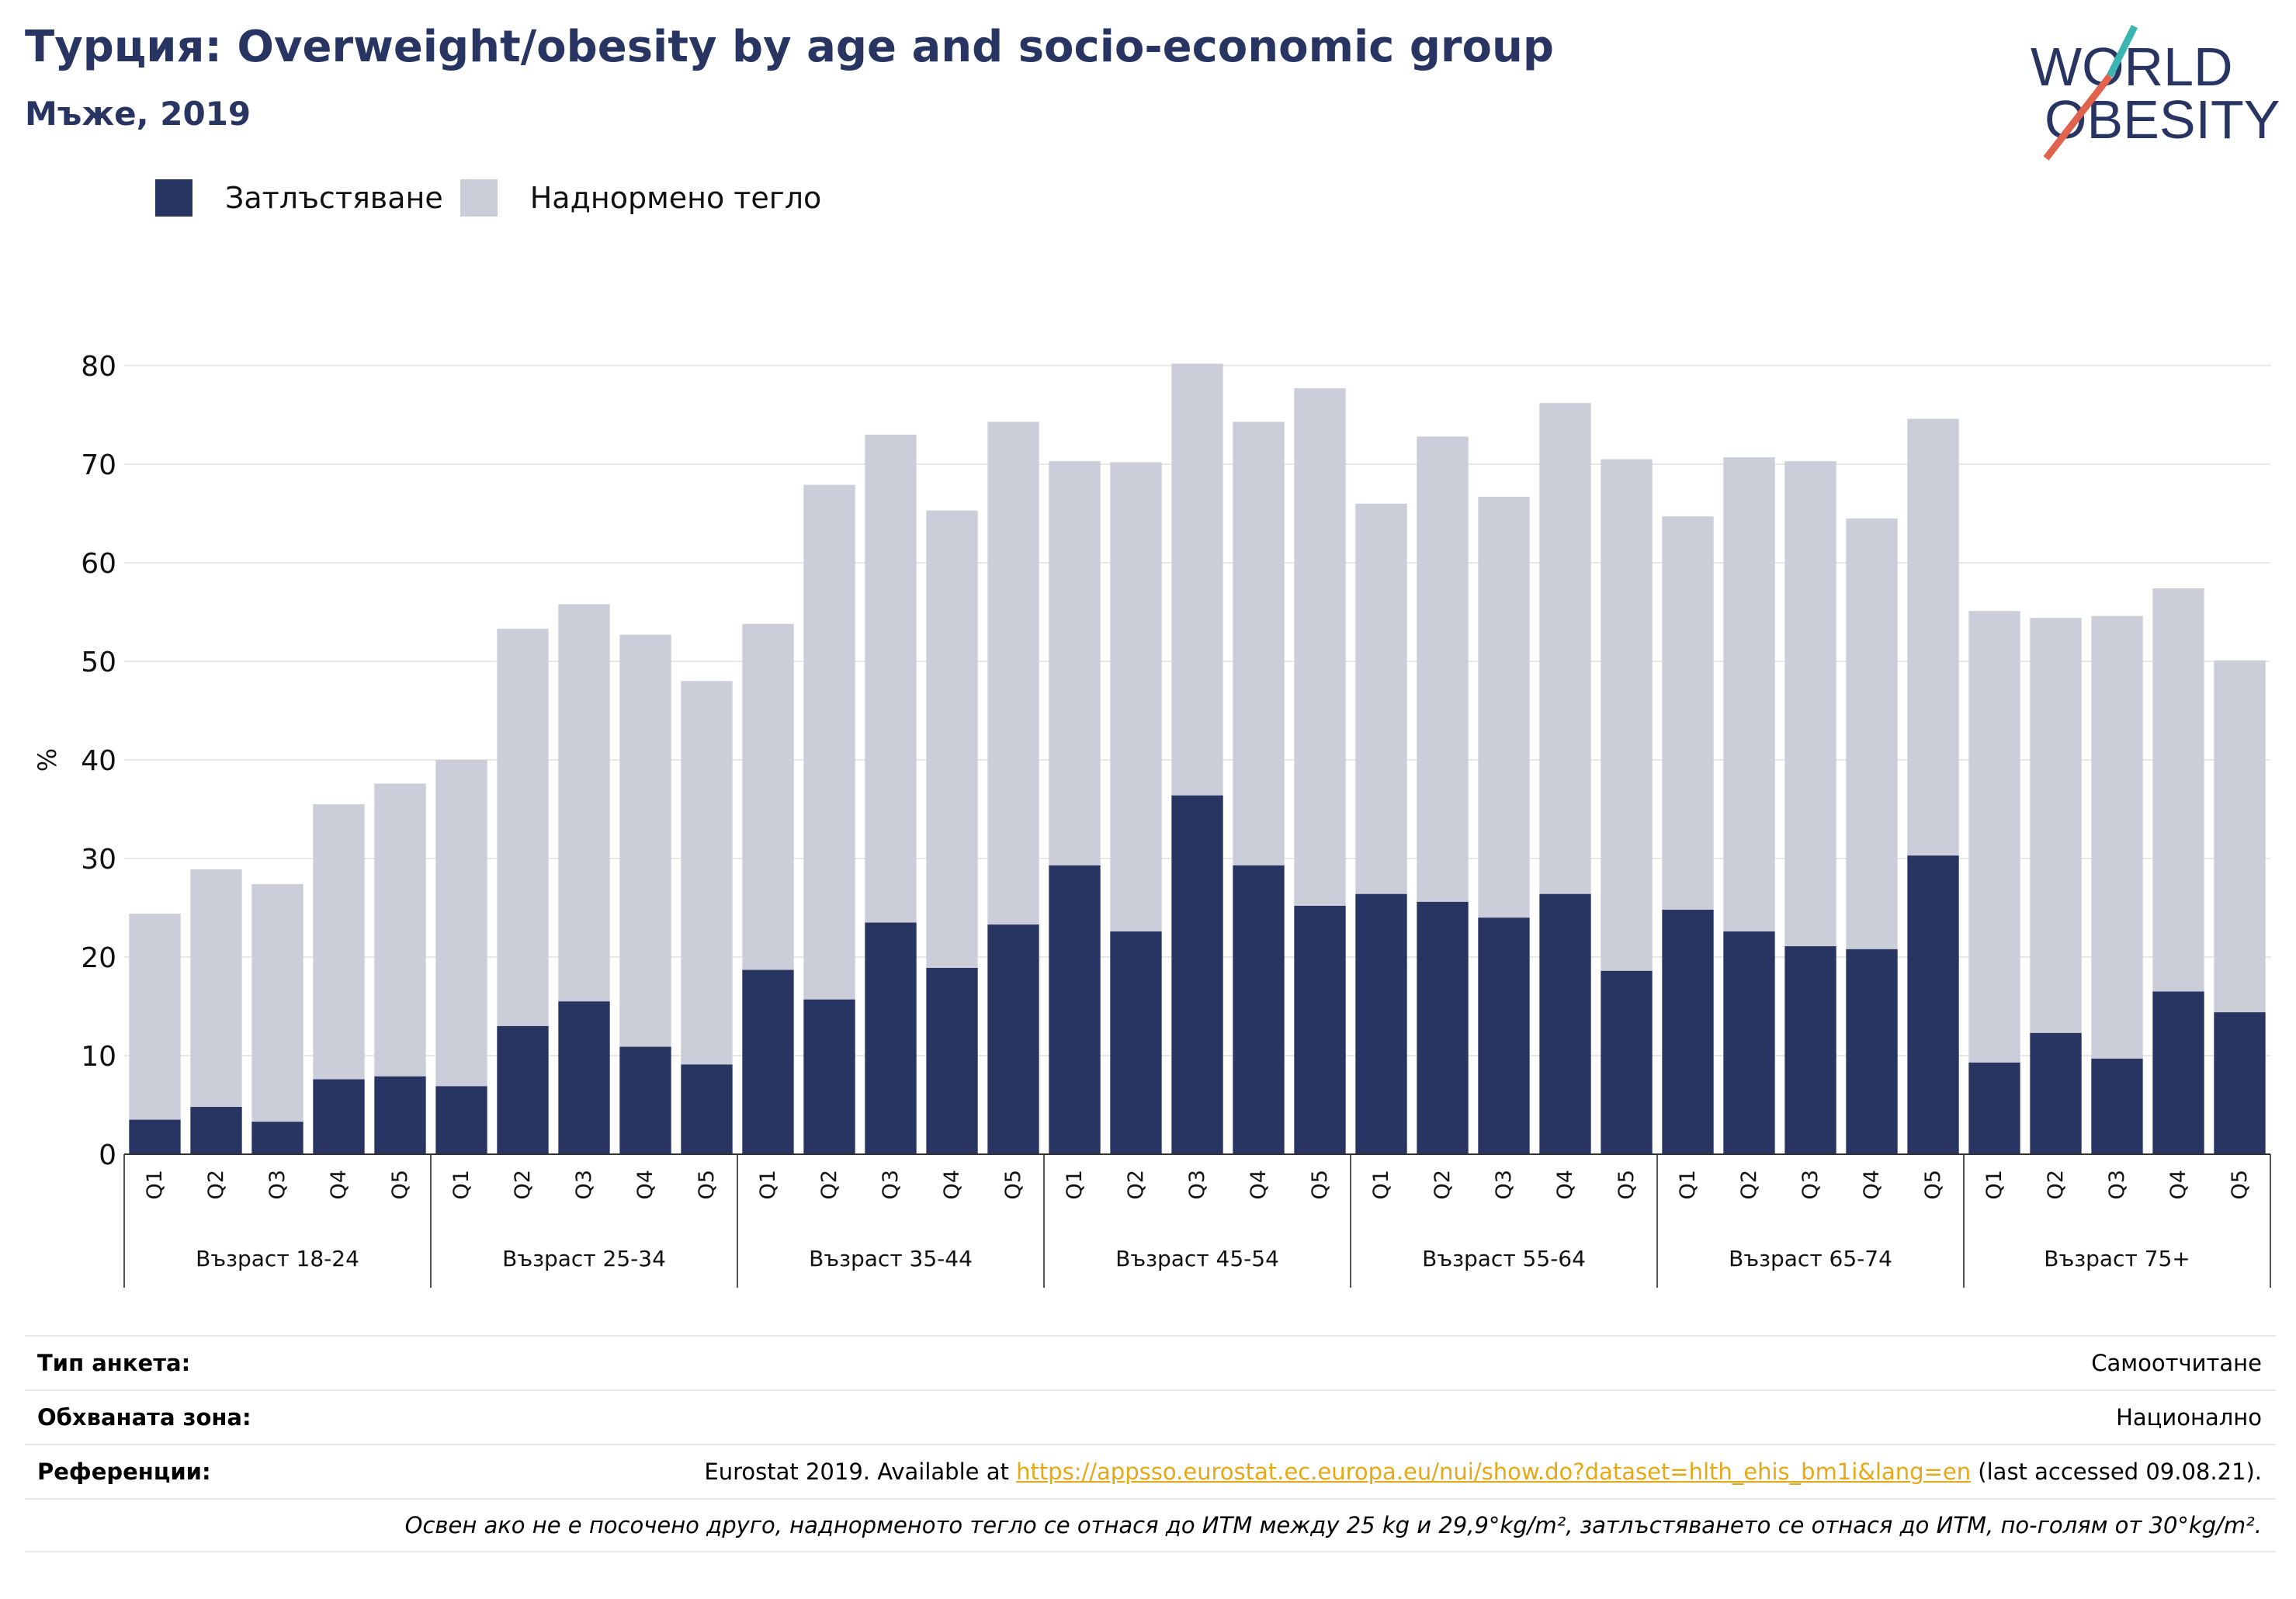 Image resolution: width=2296 pixels, height=1599 pixels. What do you see at coordinates (479, 198) in the screenshot?
I see `legend-swatch-overweight` at bounding box center [479, 198].